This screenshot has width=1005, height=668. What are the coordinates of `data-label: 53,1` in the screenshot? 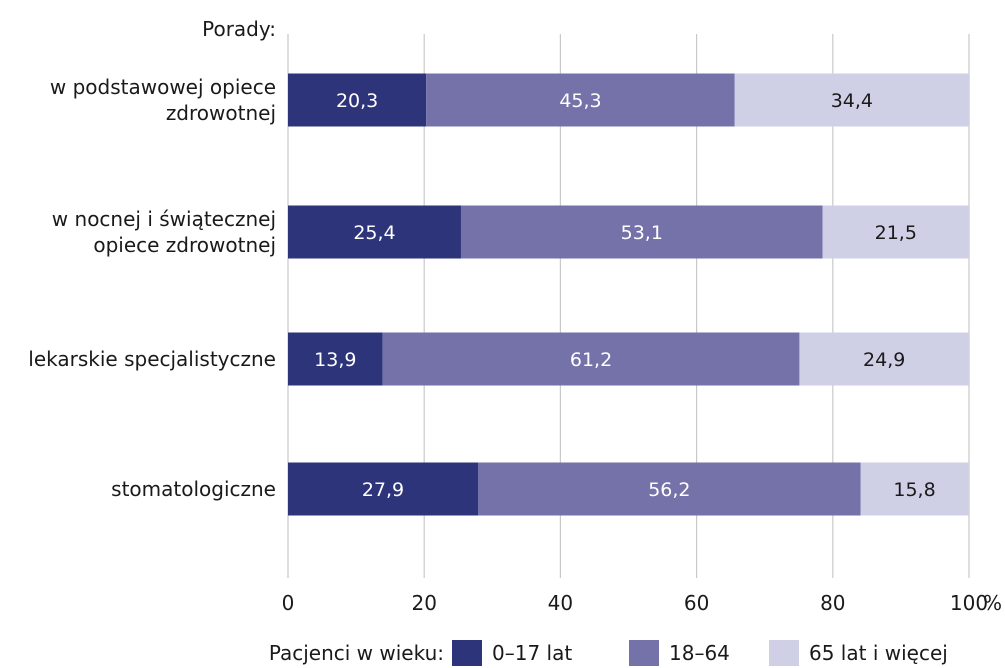 It's located at (642, 233).